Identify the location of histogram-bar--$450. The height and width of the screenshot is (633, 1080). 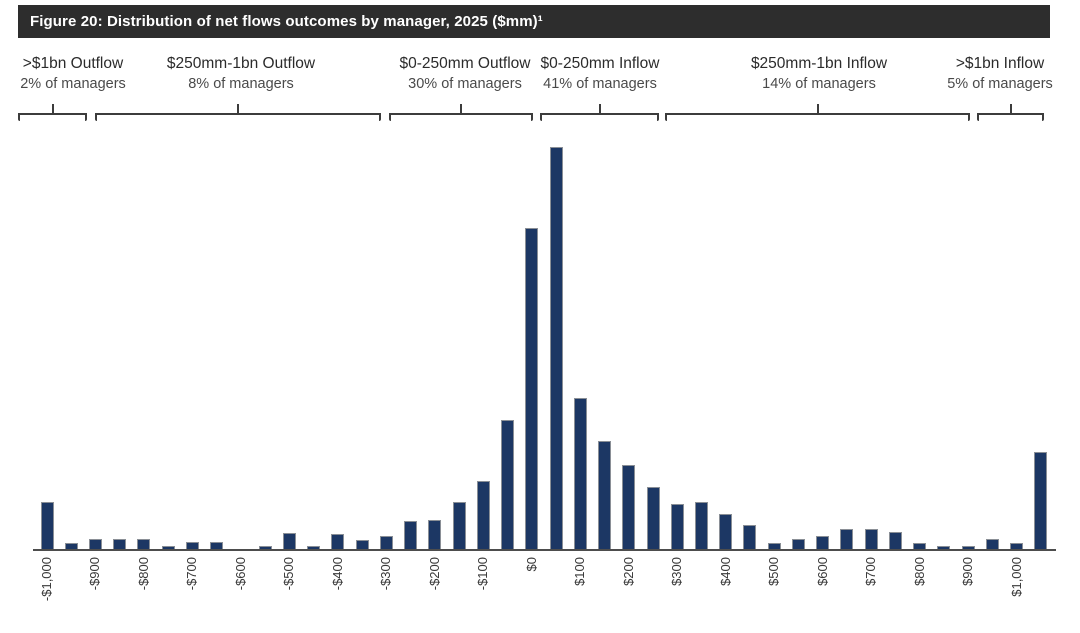
(313, 548).